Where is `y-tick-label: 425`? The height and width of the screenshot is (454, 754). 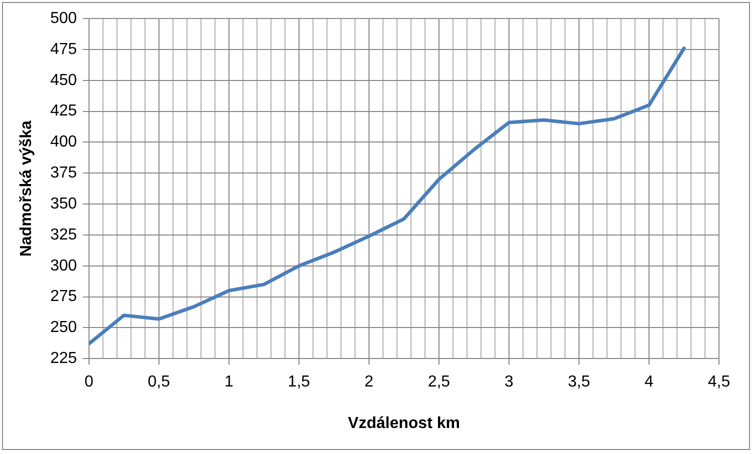
y-tick-label: 425 is located at coordinates (63, 111).